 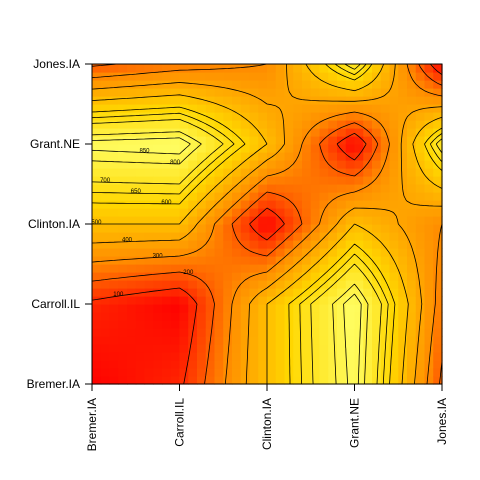 What do you see at coordinates (54, 224) in the screenshot?
I see `y-tick-label: Clinton.IA` at bounding box center [54, 224].